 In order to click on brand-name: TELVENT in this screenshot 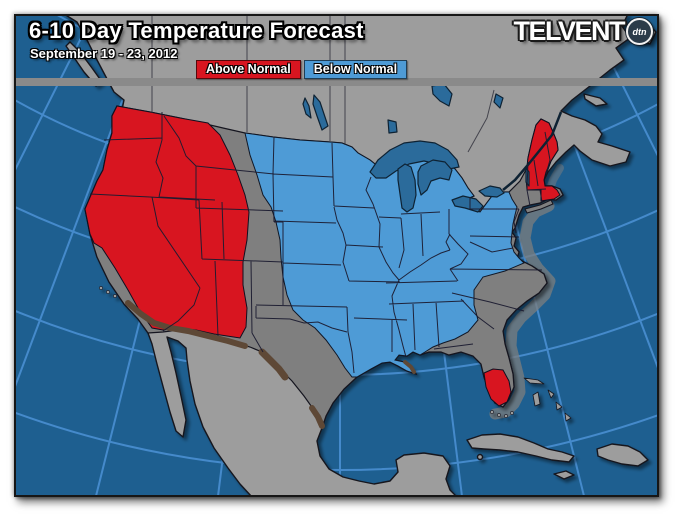, I will do `click(569, 31)`.